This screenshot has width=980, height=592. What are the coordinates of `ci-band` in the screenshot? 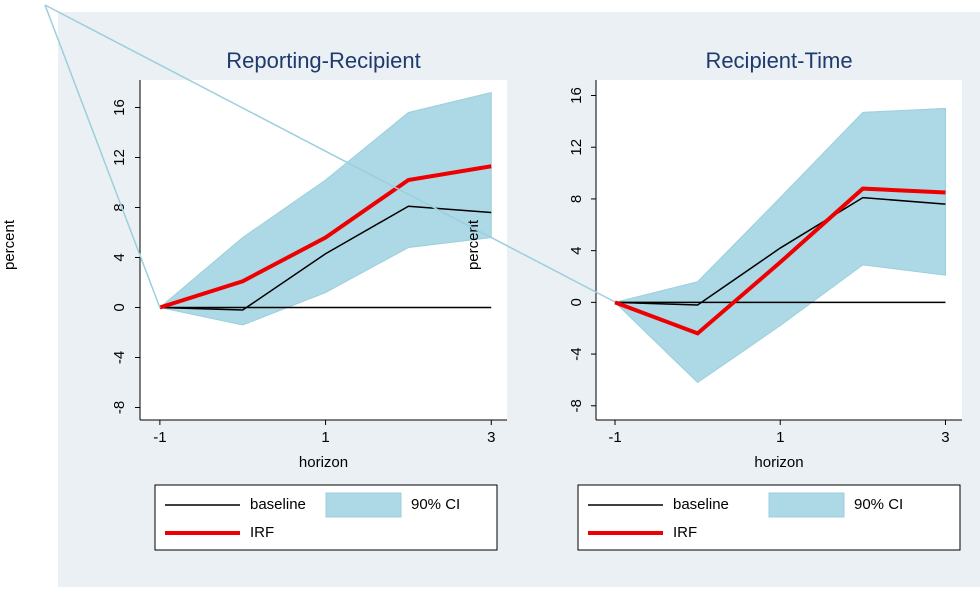 It's located at (325, 208).